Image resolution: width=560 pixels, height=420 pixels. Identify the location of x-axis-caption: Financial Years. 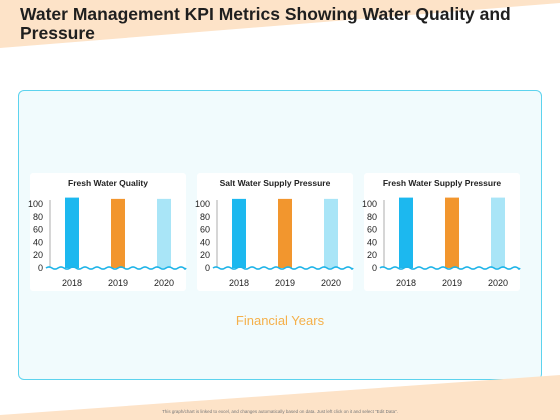
(280, 320).